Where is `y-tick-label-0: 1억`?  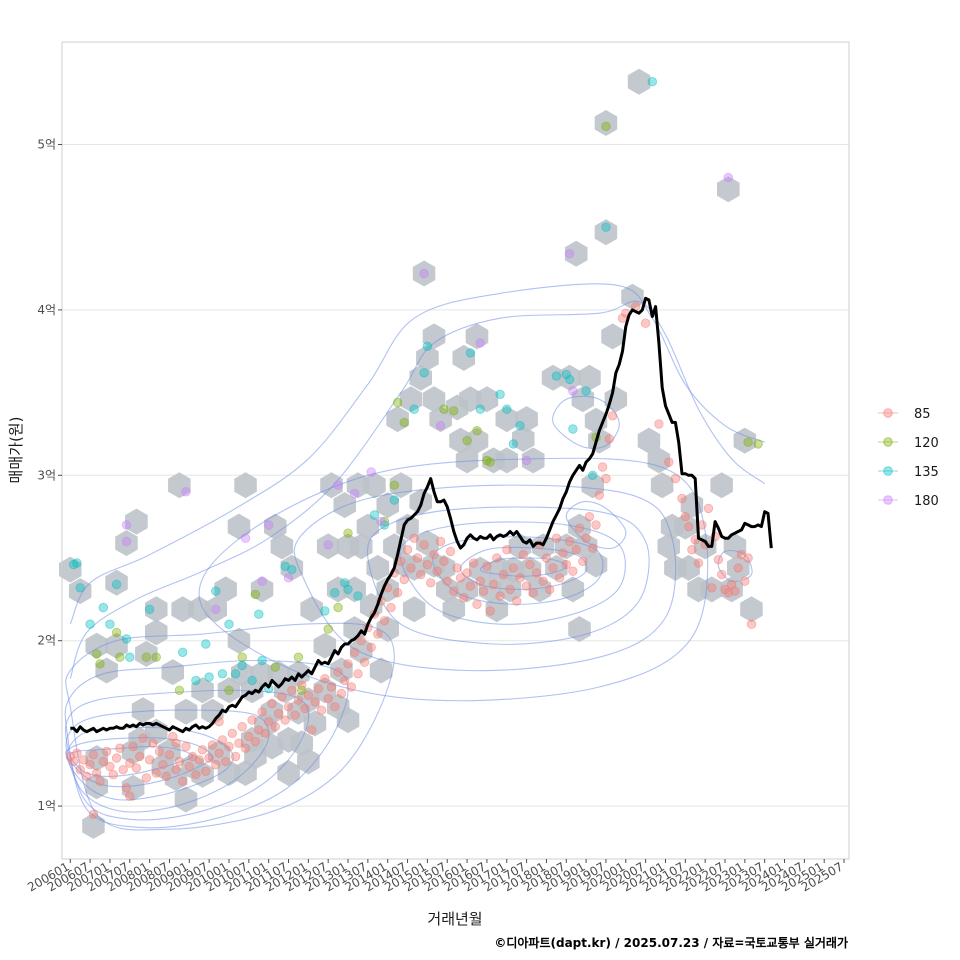 y-tick-label-0: 1억 is located at coordinates (46, 806).